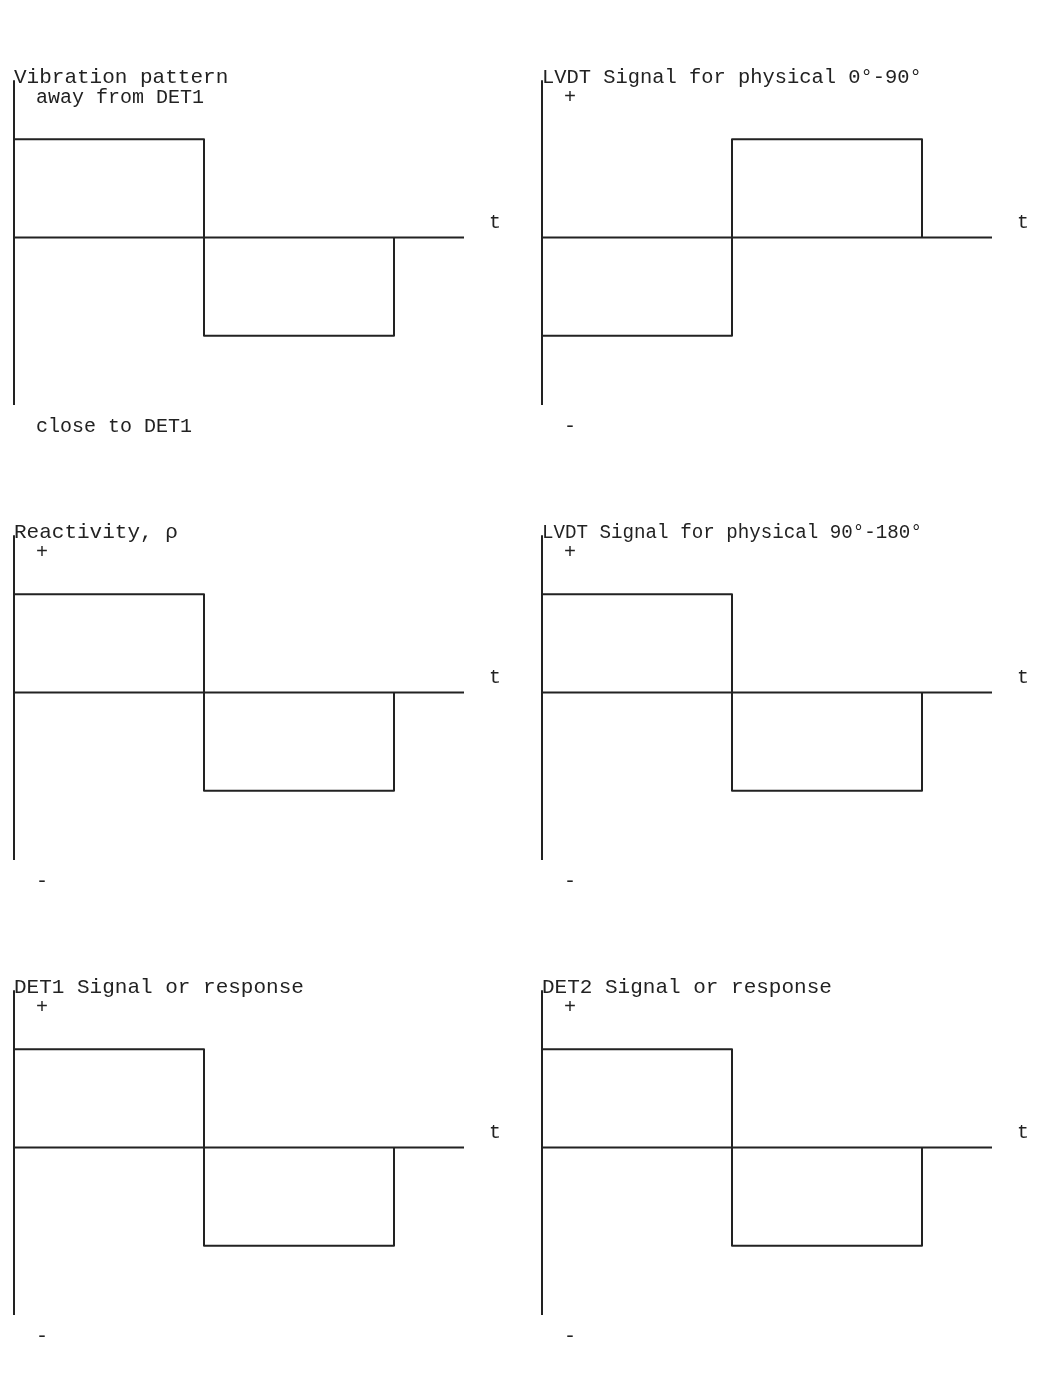 The width and height of the screenshot is (1056, 1393). I want to click on text: away from DET1, so click(120, 98).